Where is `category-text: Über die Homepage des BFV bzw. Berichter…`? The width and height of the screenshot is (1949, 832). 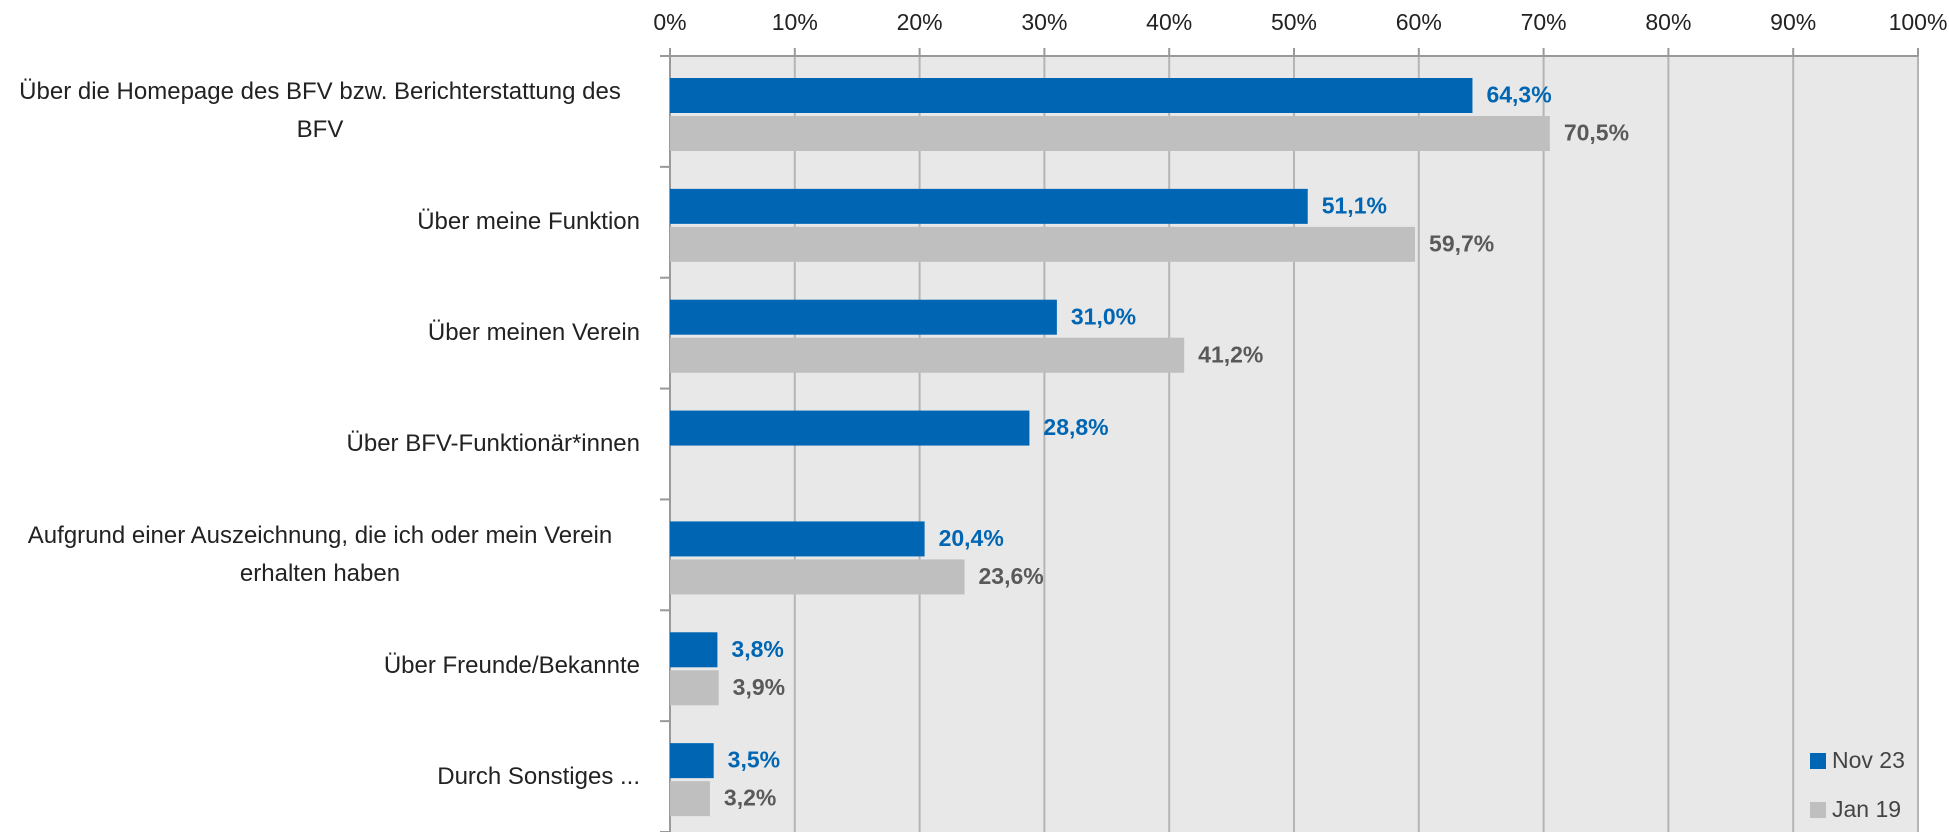 category-text: Über die Homepage des BFV bzw. Berichter… is located at coordinates (320, 111).